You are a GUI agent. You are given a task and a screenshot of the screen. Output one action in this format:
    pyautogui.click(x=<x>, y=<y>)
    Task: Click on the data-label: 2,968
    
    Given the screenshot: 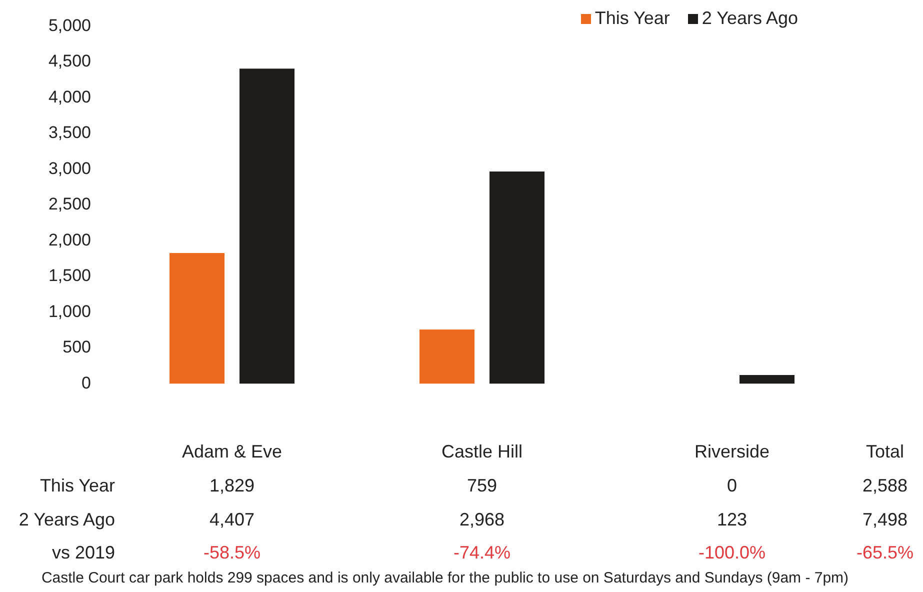 What is the action you would take?
    pyautogui.click(x=482, y=520)
    